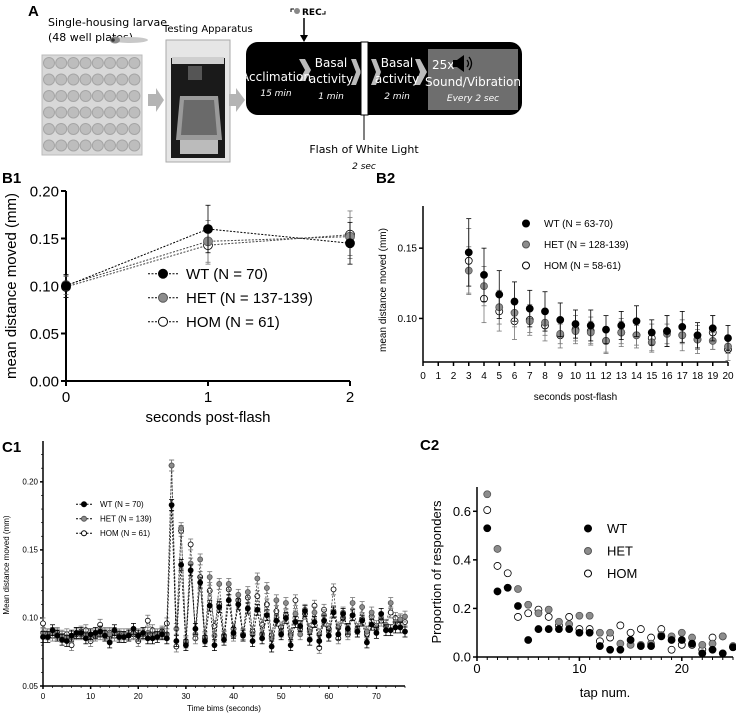 This screenshot has width=736, height=714. I want to click on panel-label-b1: B1, so click(11, 178).